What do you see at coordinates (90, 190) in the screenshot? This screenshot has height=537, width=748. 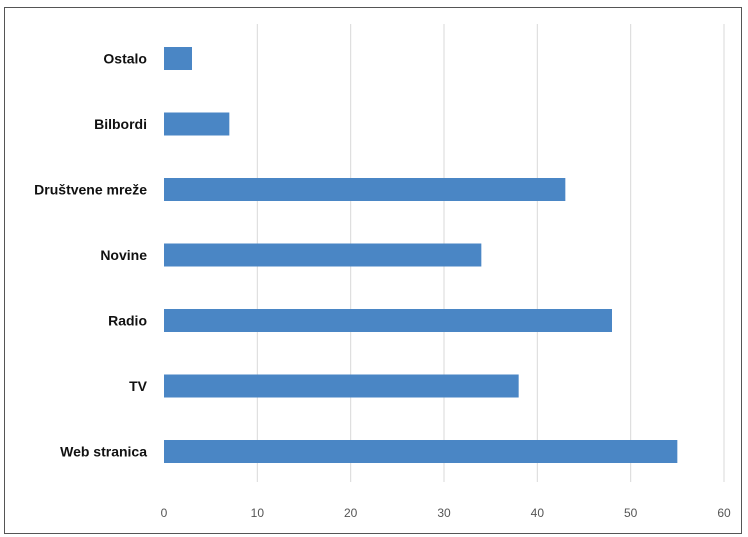 I see `category-label: Društvene mreže` at bounding box center [90, 190].